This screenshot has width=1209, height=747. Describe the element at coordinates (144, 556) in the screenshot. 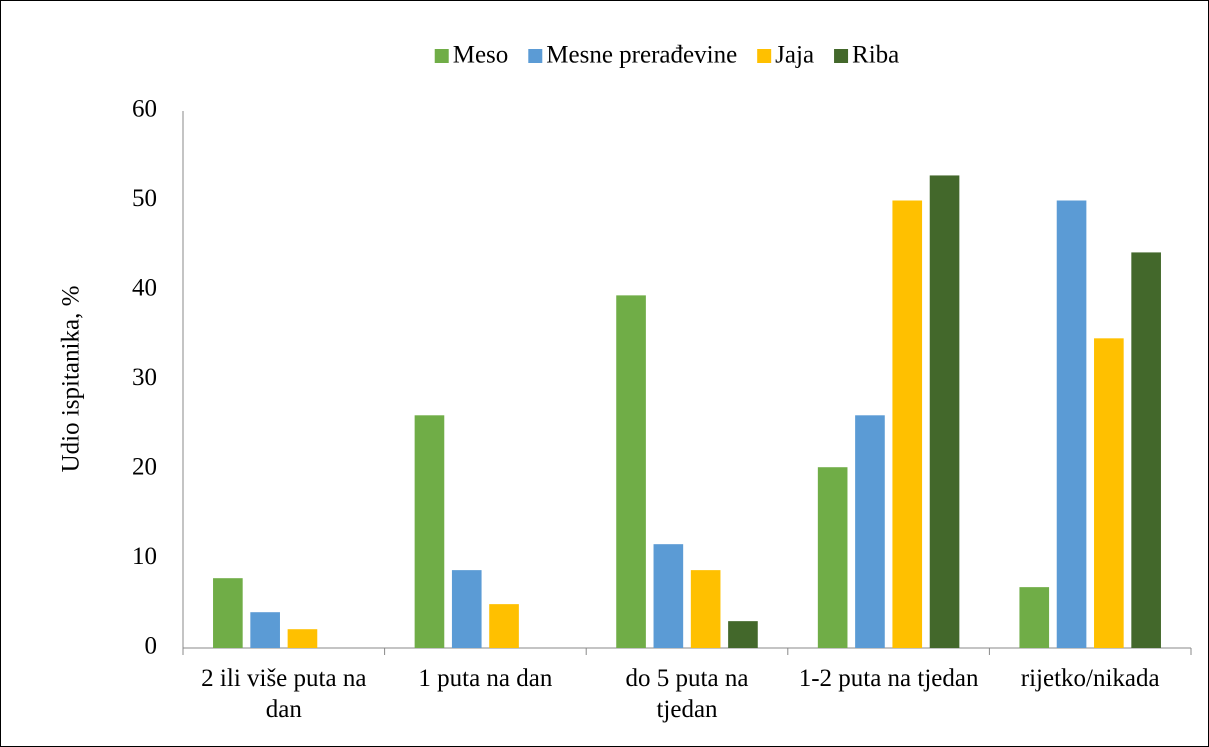

I see `y-tick-label: 10` at that location.